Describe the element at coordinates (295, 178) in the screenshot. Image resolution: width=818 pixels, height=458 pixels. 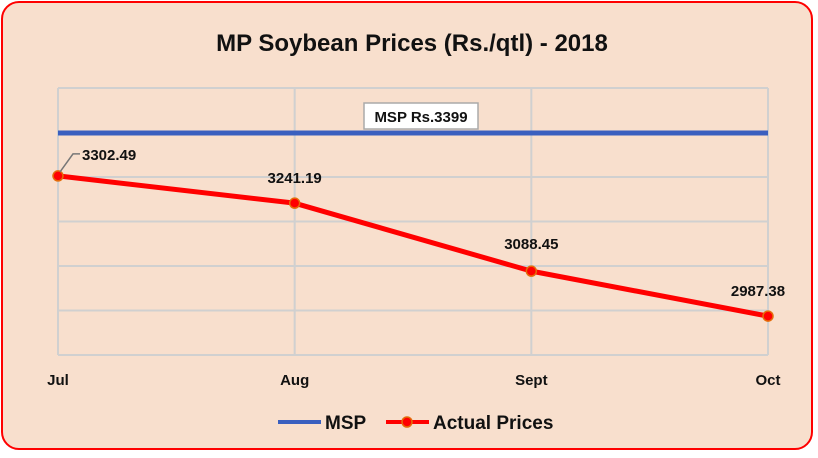
I see `data-label: 3241.19` at that location.